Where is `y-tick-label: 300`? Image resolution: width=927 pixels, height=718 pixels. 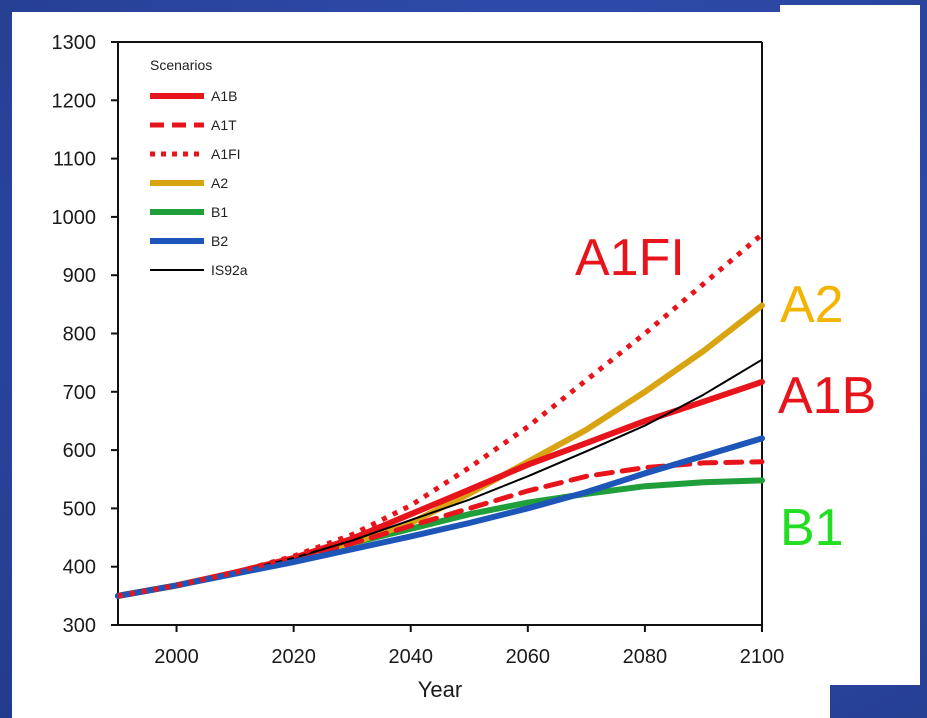 y-tick-label: 300 is located at coordinates (79, 626).